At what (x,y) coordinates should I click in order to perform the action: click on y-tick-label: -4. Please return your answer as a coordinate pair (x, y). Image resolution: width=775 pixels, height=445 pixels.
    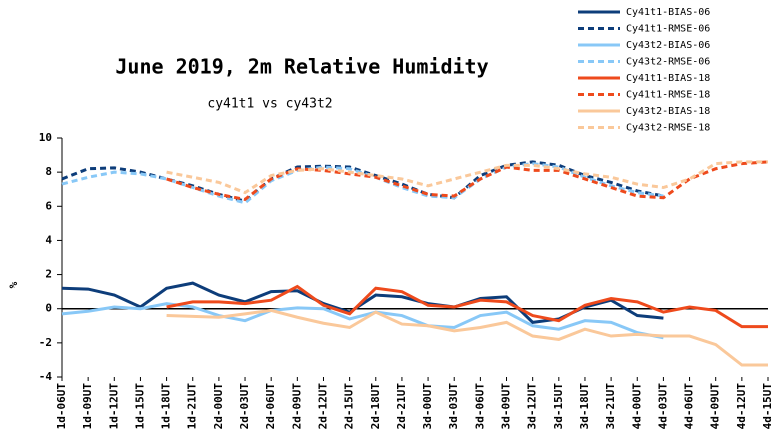
    Looking at the image, I should click on (46, 376).